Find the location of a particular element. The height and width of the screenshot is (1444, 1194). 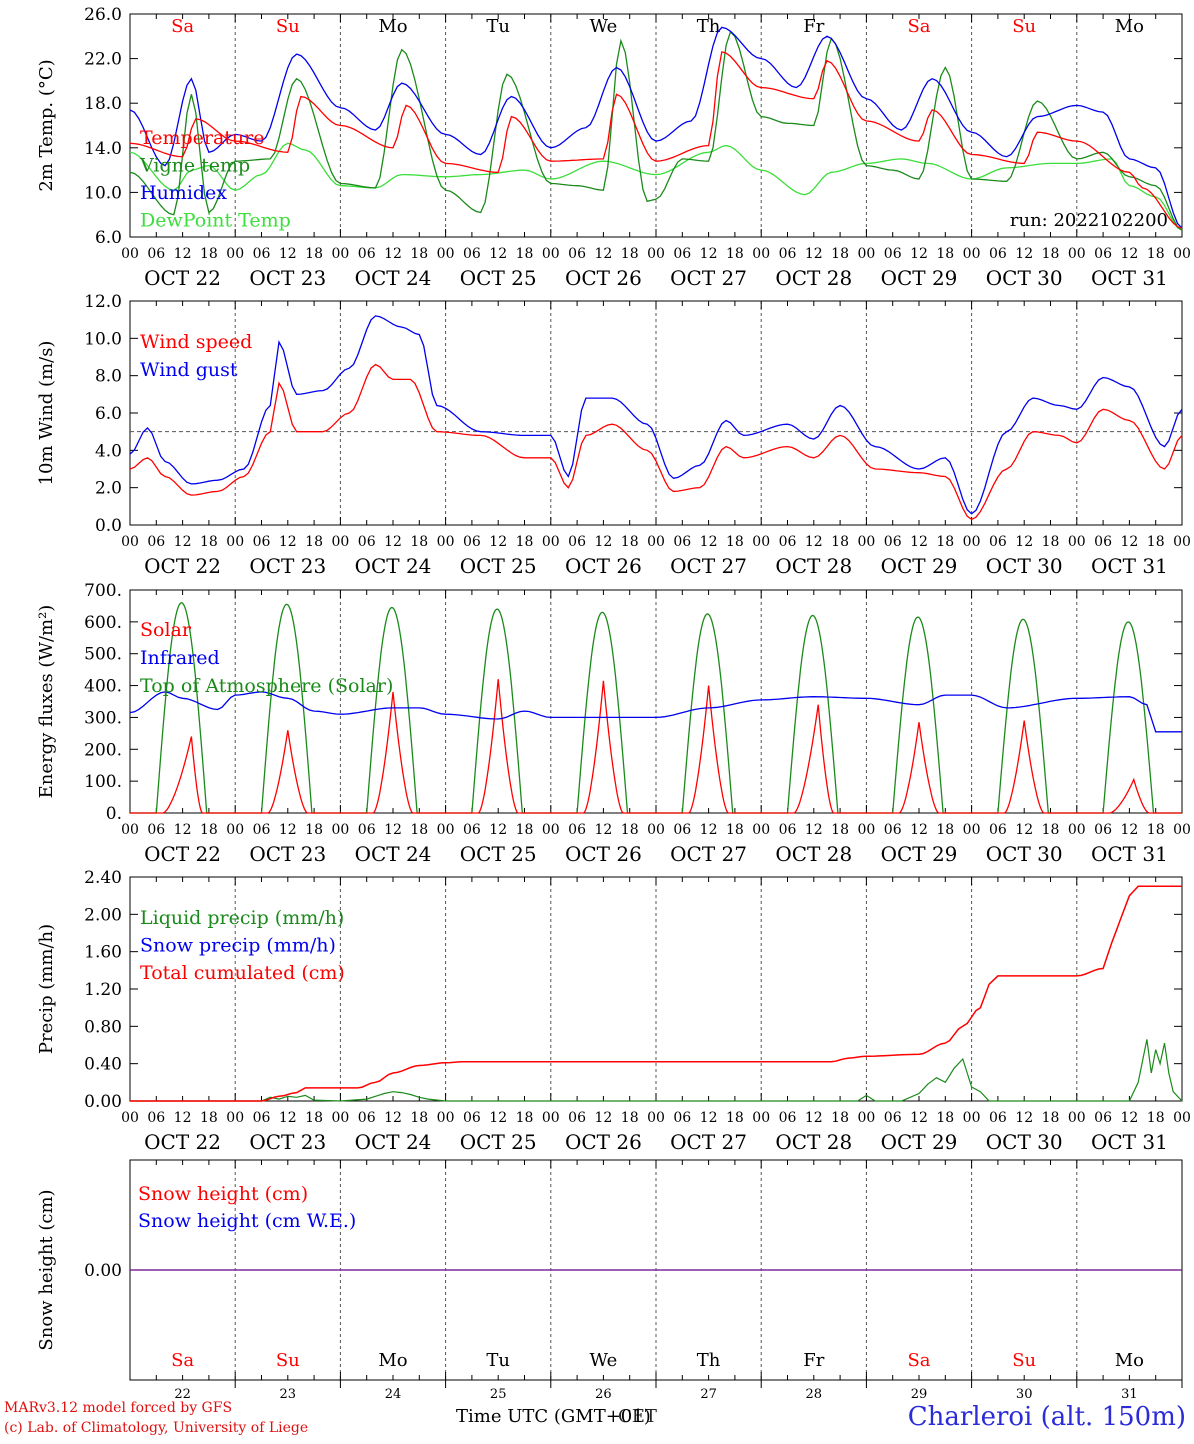

y-tick-label: 1.20 is located at coordinates (103, 990).